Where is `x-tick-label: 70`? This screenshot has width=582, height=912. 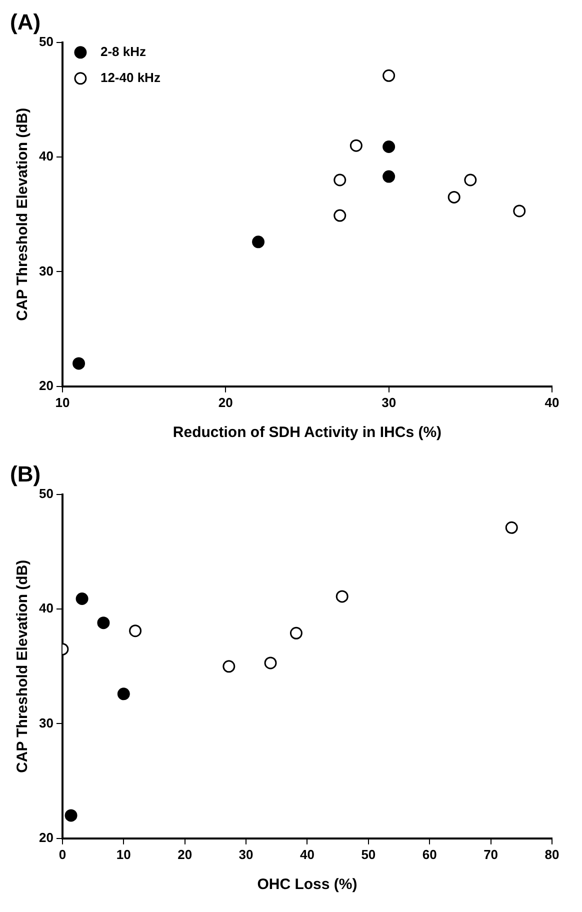
x-tick-label: 70 is located at coordinates (491, 854).